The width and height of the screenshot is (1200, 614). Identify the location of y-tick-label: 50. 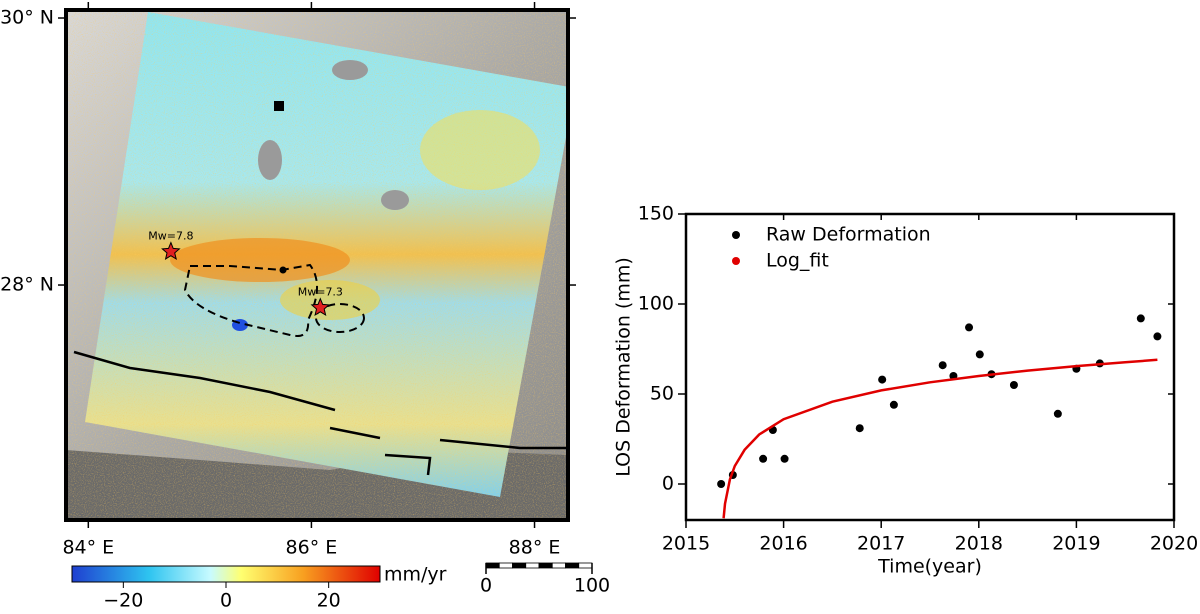
(662, 394).